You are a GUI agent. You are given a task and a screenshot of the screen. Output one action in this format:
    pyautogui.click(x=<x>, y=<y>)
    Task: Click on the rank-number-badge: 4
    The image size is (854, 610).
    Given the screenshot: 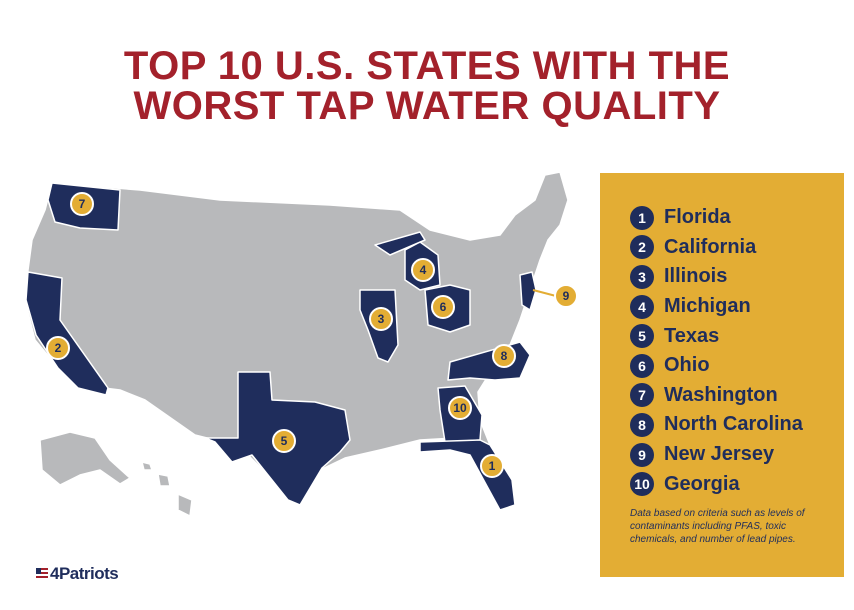 What is the action you would take?
    pyautogui.click(x=642, y=306)
    